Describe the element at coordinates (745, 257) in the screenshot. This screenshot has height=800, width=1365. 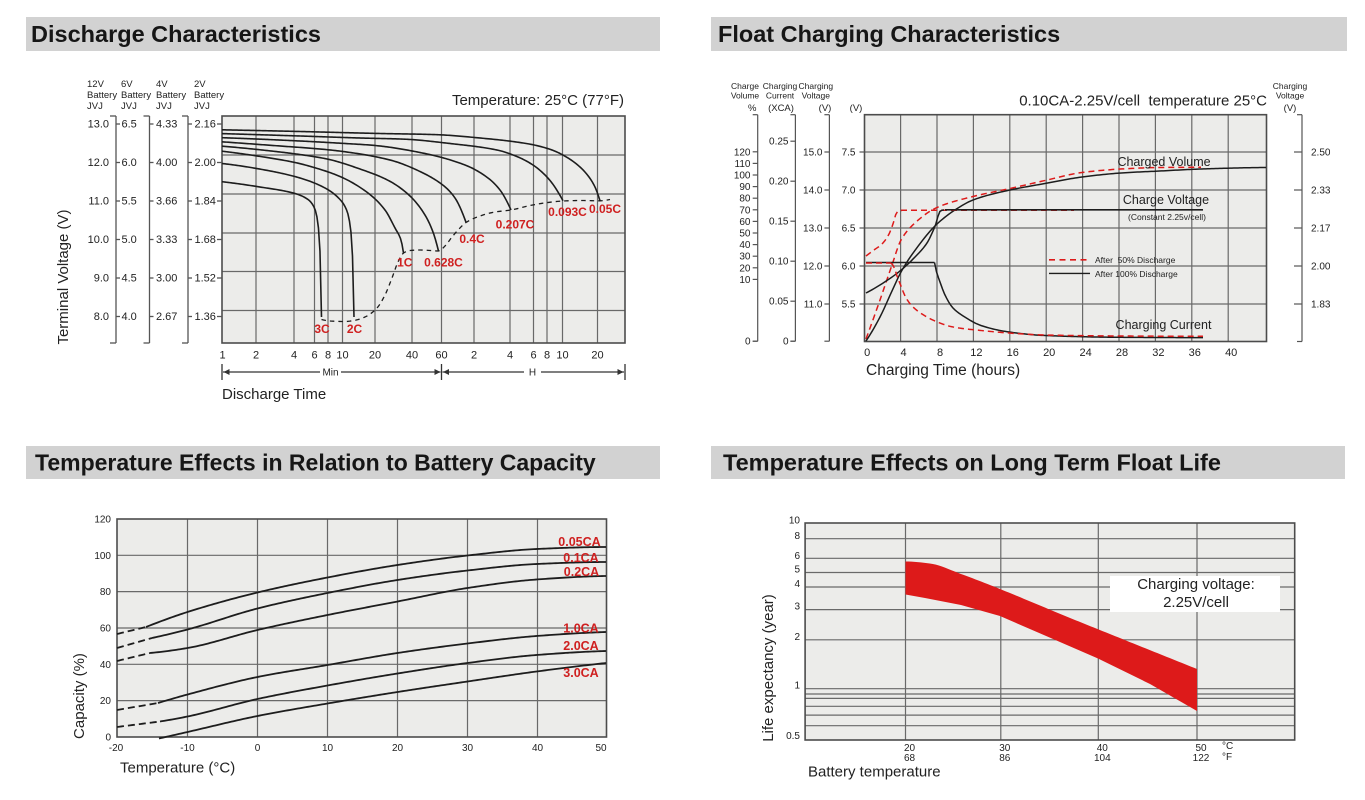
I see `svg-text: 30` at that location.